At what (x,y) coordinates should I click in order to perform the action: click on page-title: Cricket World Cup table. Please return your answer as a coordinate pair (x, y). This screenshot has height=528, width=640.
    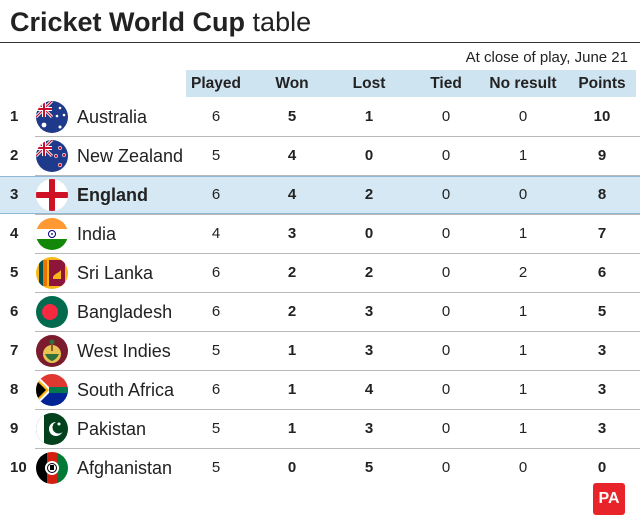
    Looking at the image, I should click on (160, 22).